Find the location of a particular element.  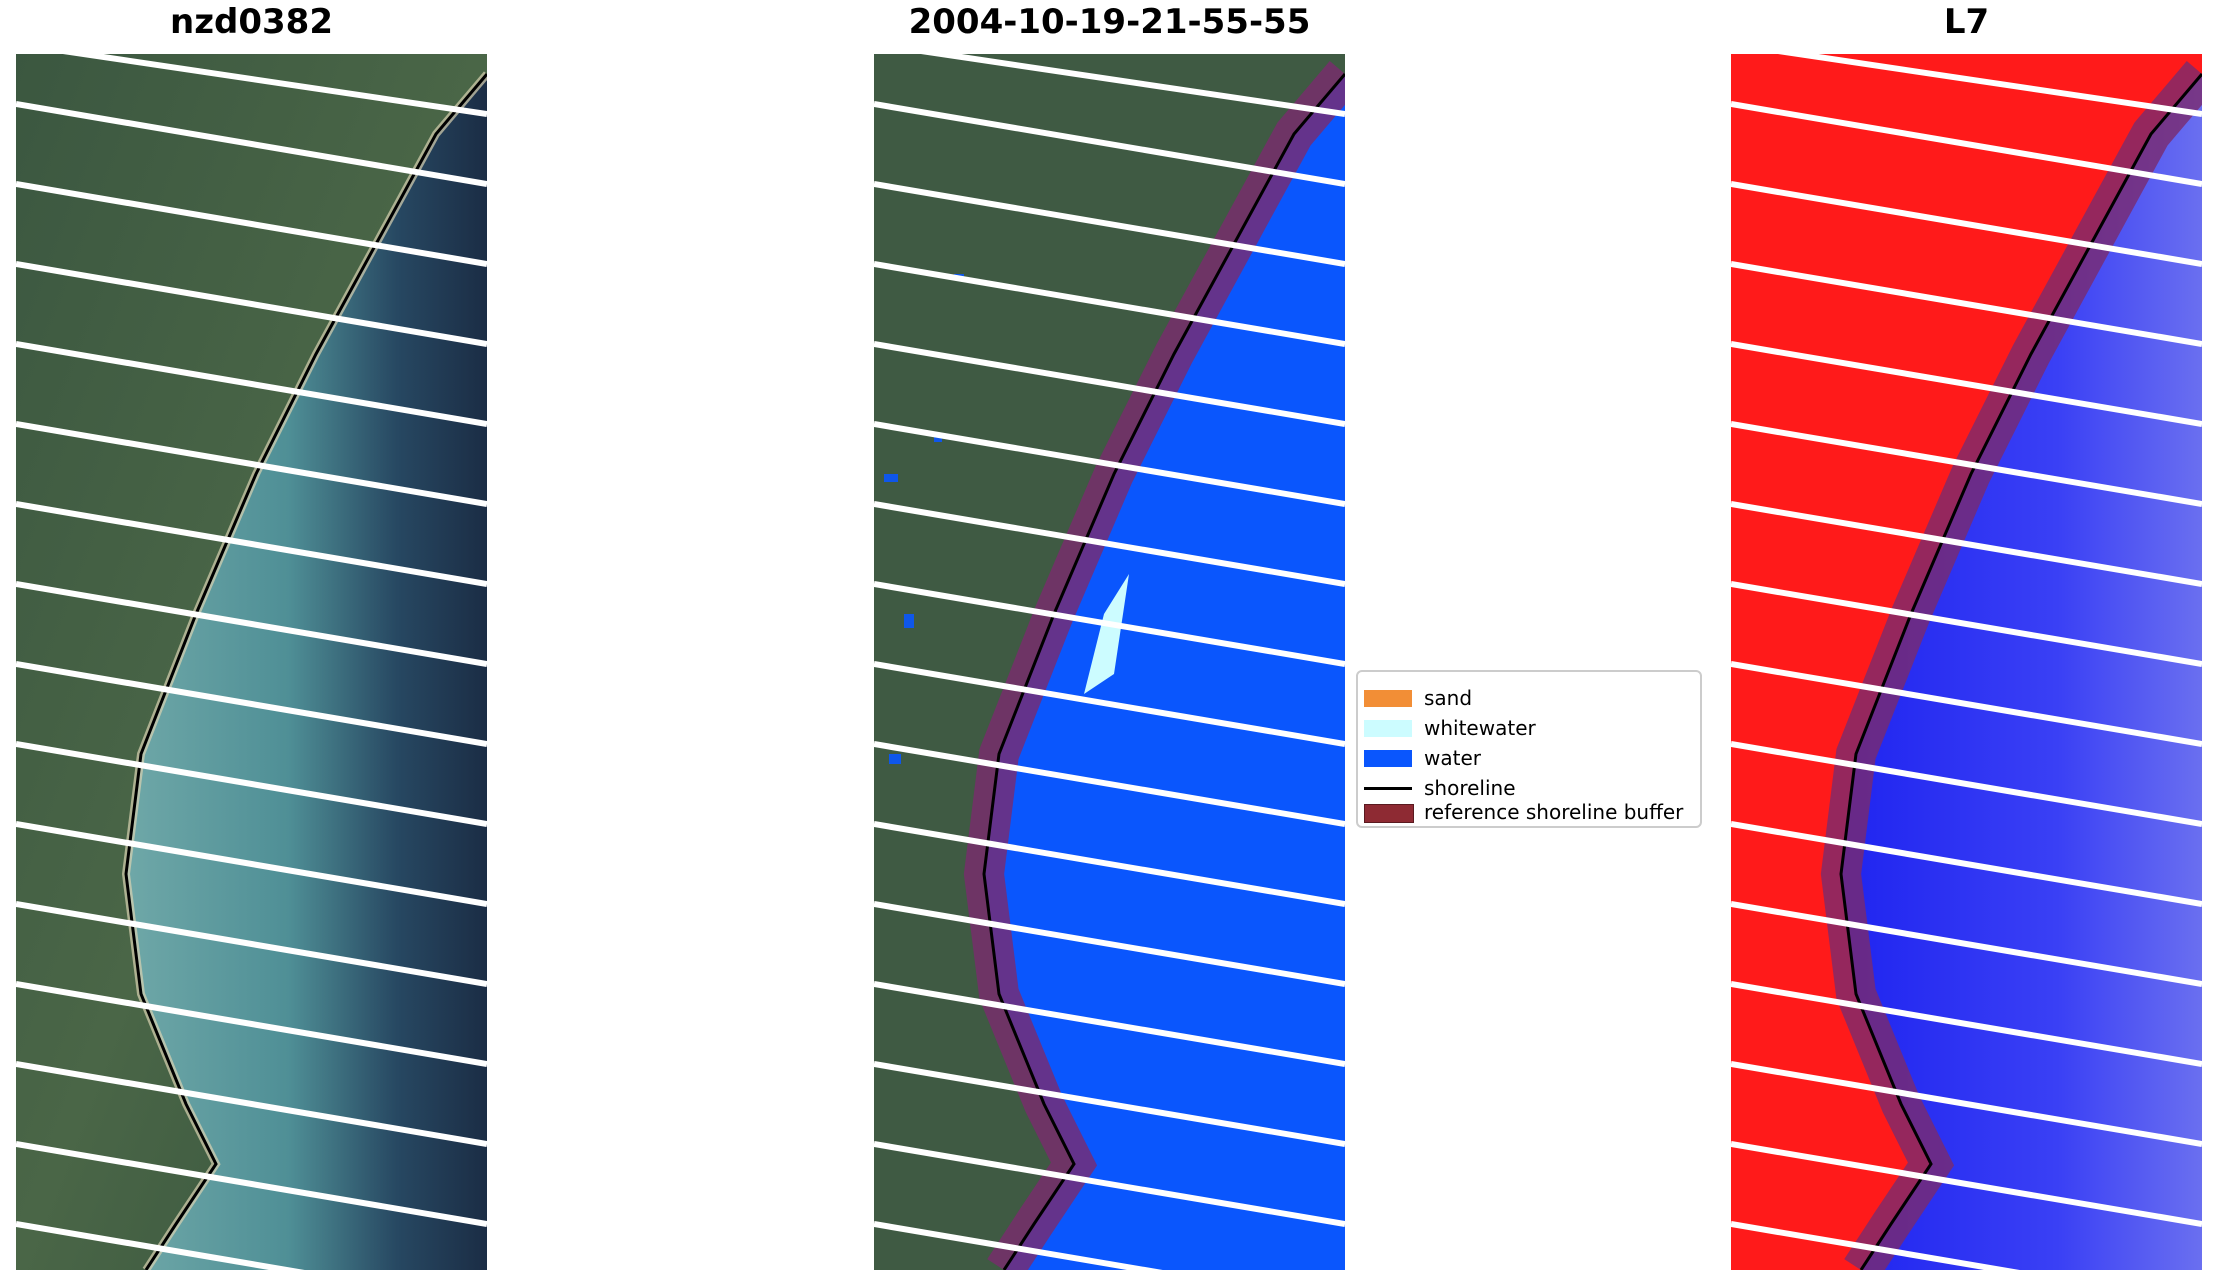

title-panel-2: 2004-10-19-21-55-55 is located at coordinates (1109, 22).